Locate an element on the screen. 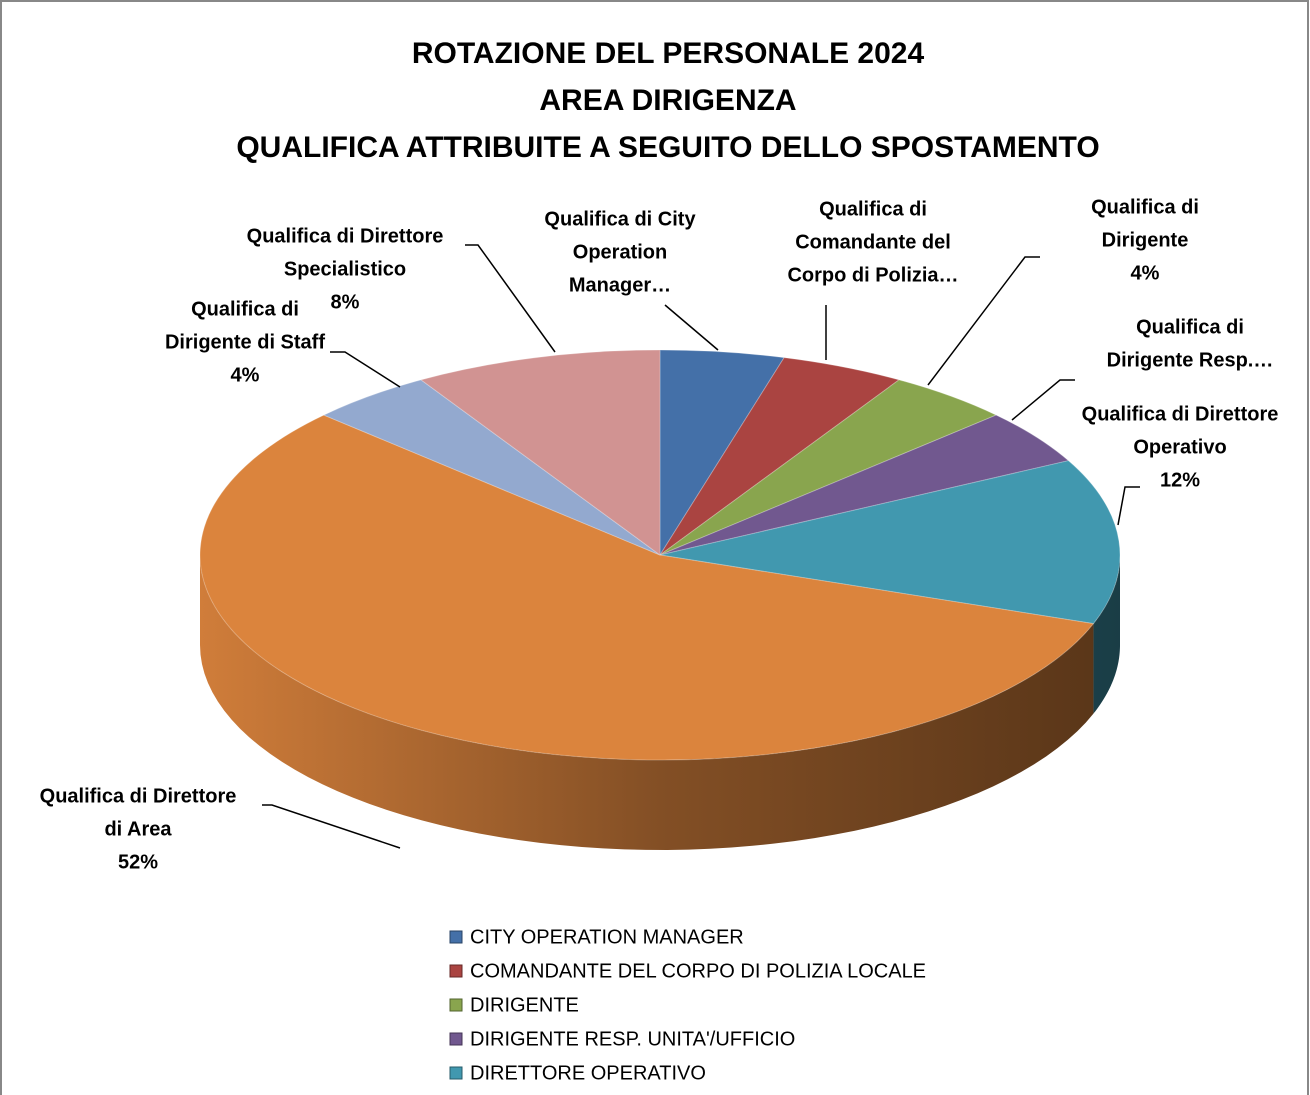 The width and height of the screenshot is (1310, 1095). data-label: Dirigente is located at coordinates (1145, 240).